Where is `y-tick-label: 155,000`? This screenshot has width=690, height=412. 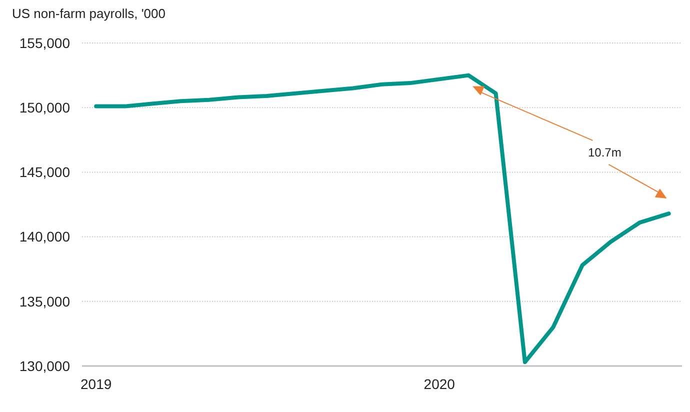 y-tick-label: 155,000 is located at coordinates (44, 42).